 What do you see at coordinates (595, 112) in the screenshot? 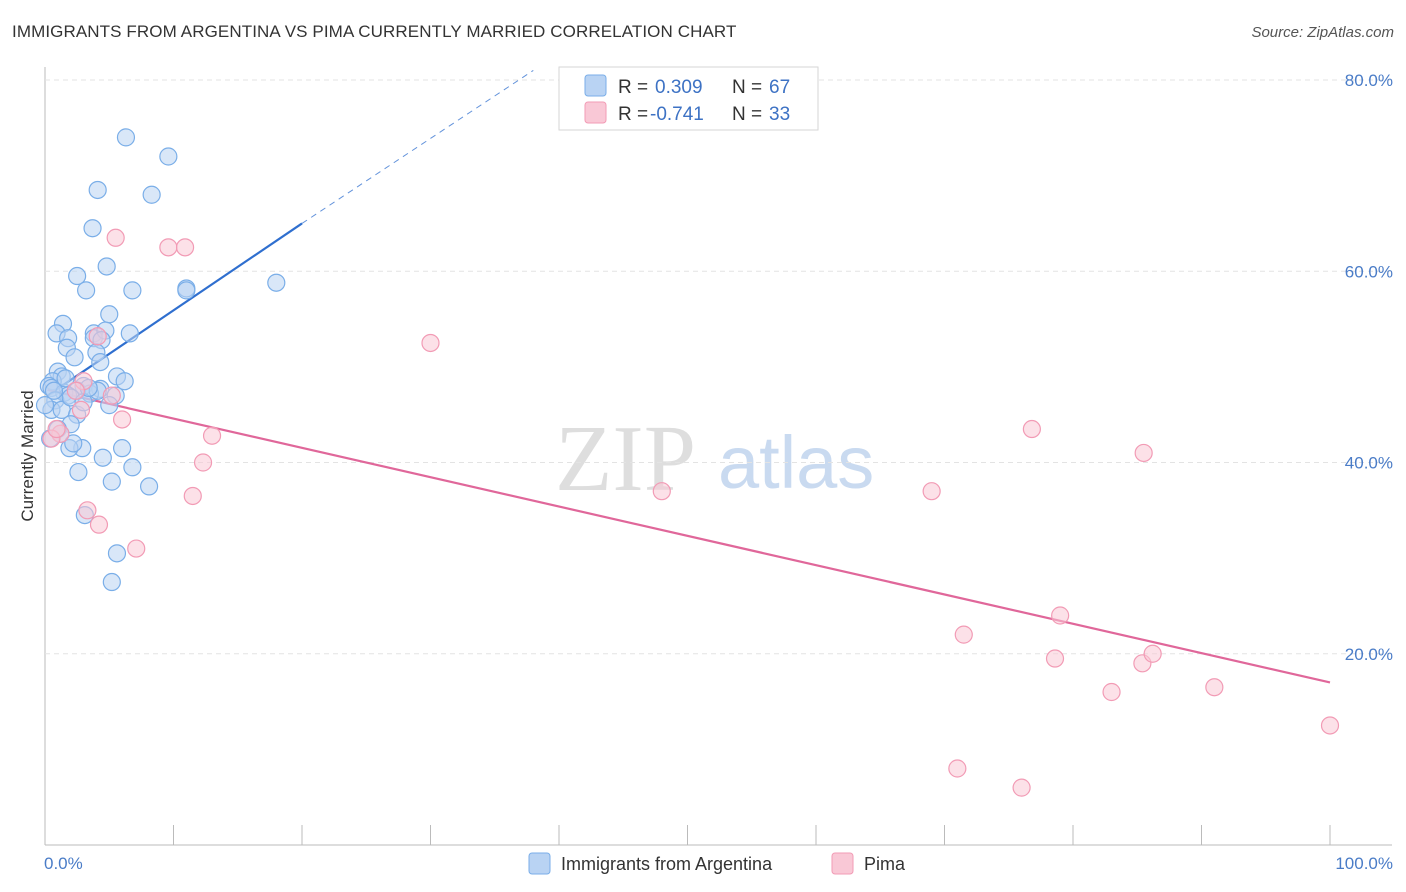
I see `legend-swatch-pima` at bounding box center [595, 112].